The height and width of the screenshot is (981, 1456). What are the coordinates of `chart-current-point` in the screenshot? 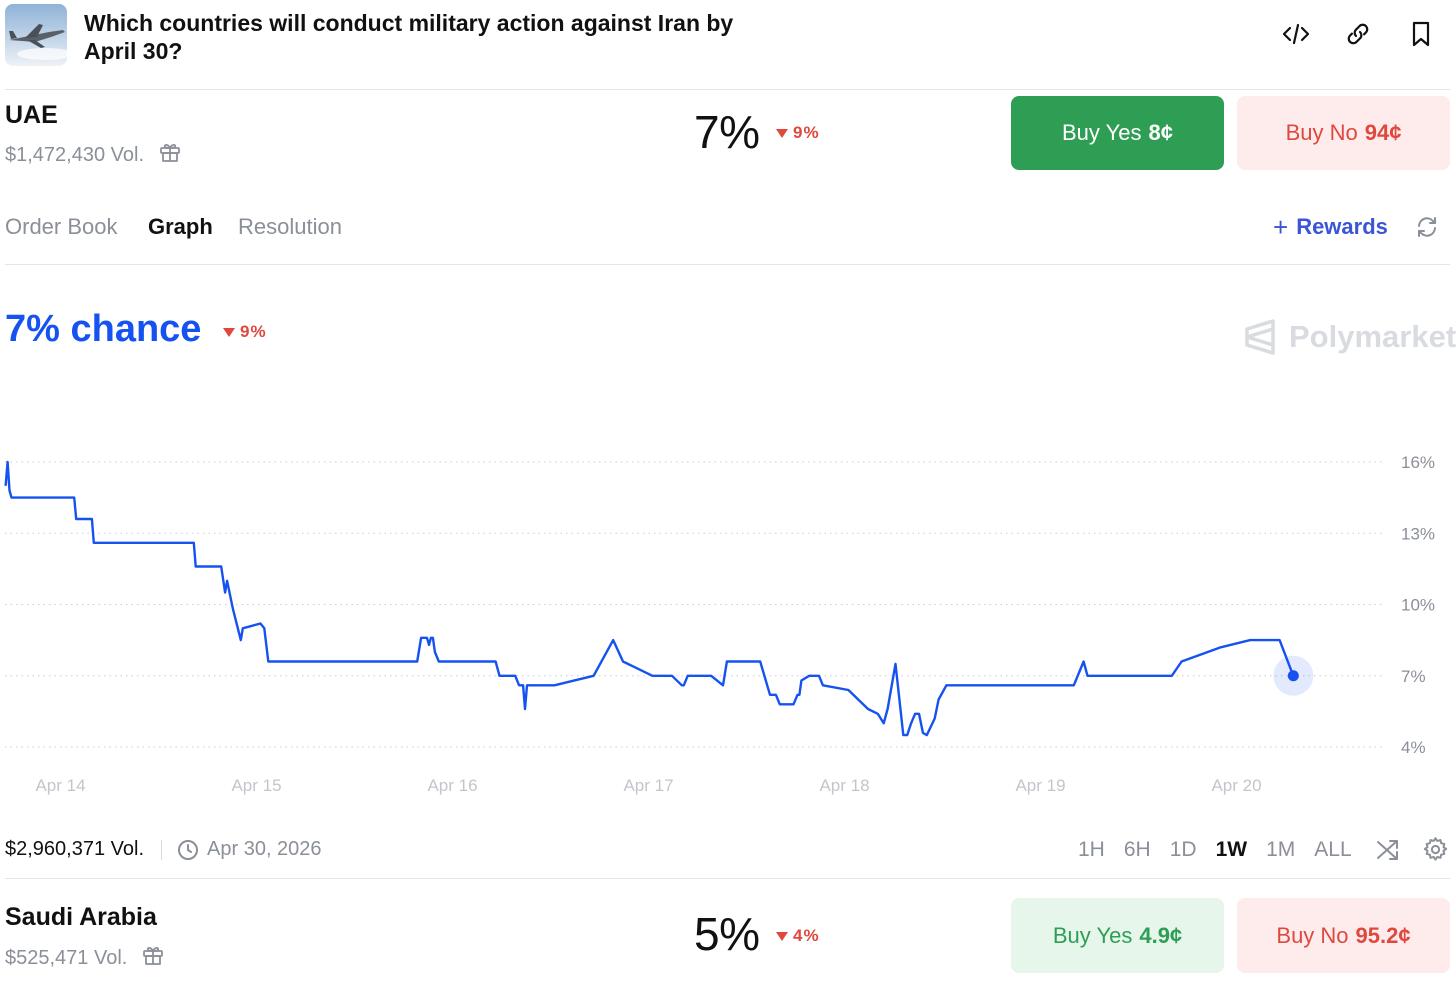 It's located at (1293, 676).